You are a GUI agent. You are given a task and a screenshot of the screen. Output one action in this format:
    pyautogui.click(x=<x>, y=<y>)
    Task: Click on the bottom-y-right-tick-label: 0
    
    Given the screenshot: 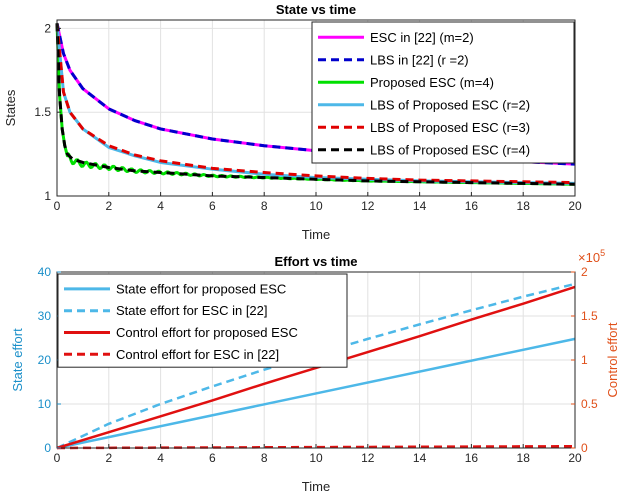 What is the action you would take?
    pyautogui.click(x=584, y=448)
    